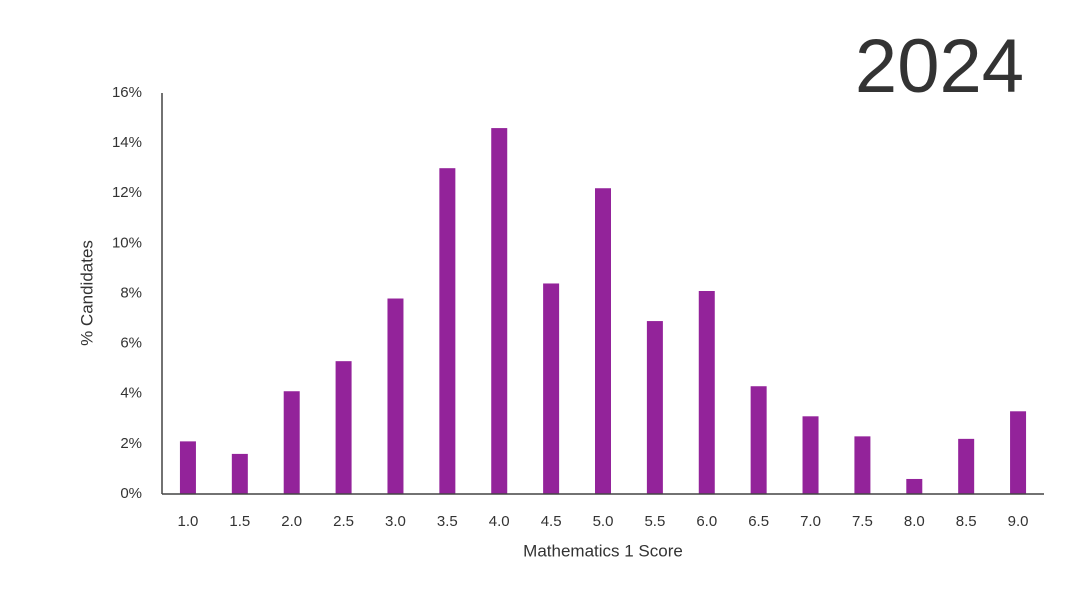 The height and width of the screenshot is (608, 1080). I want to click on x-tick-label: 2.0, so click(291, 521).